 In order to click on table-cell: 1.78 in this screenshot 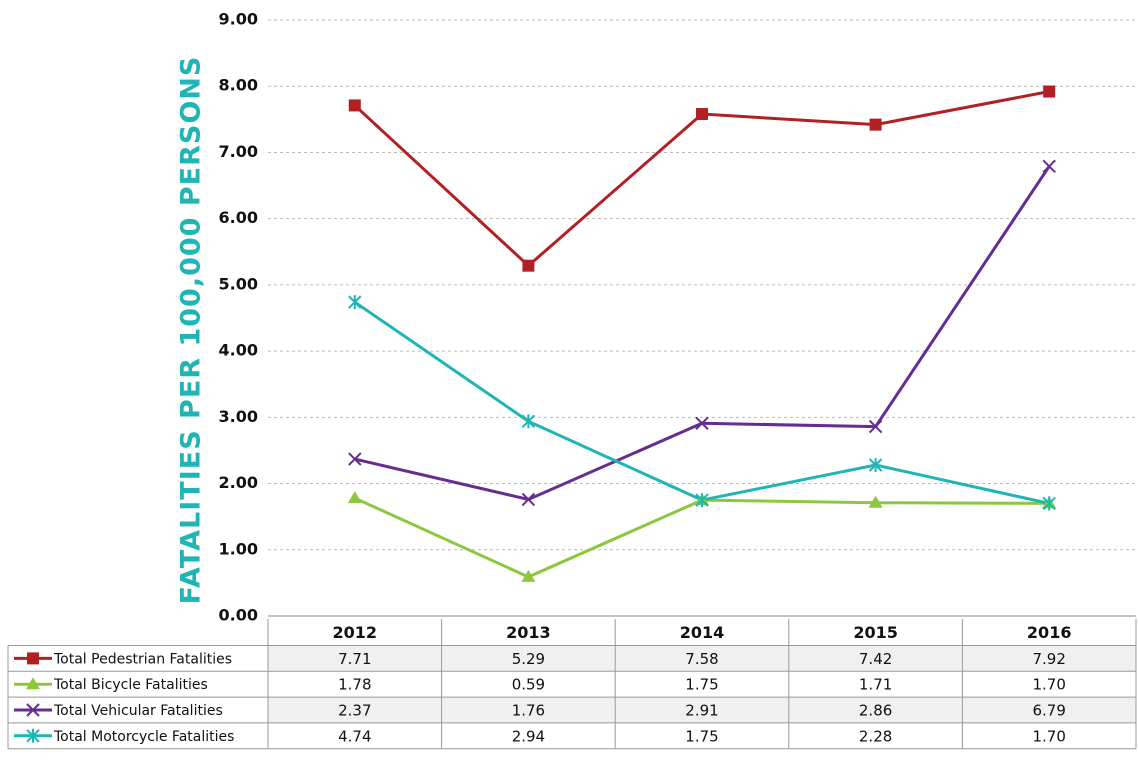, I will do `click(354, 685)`.